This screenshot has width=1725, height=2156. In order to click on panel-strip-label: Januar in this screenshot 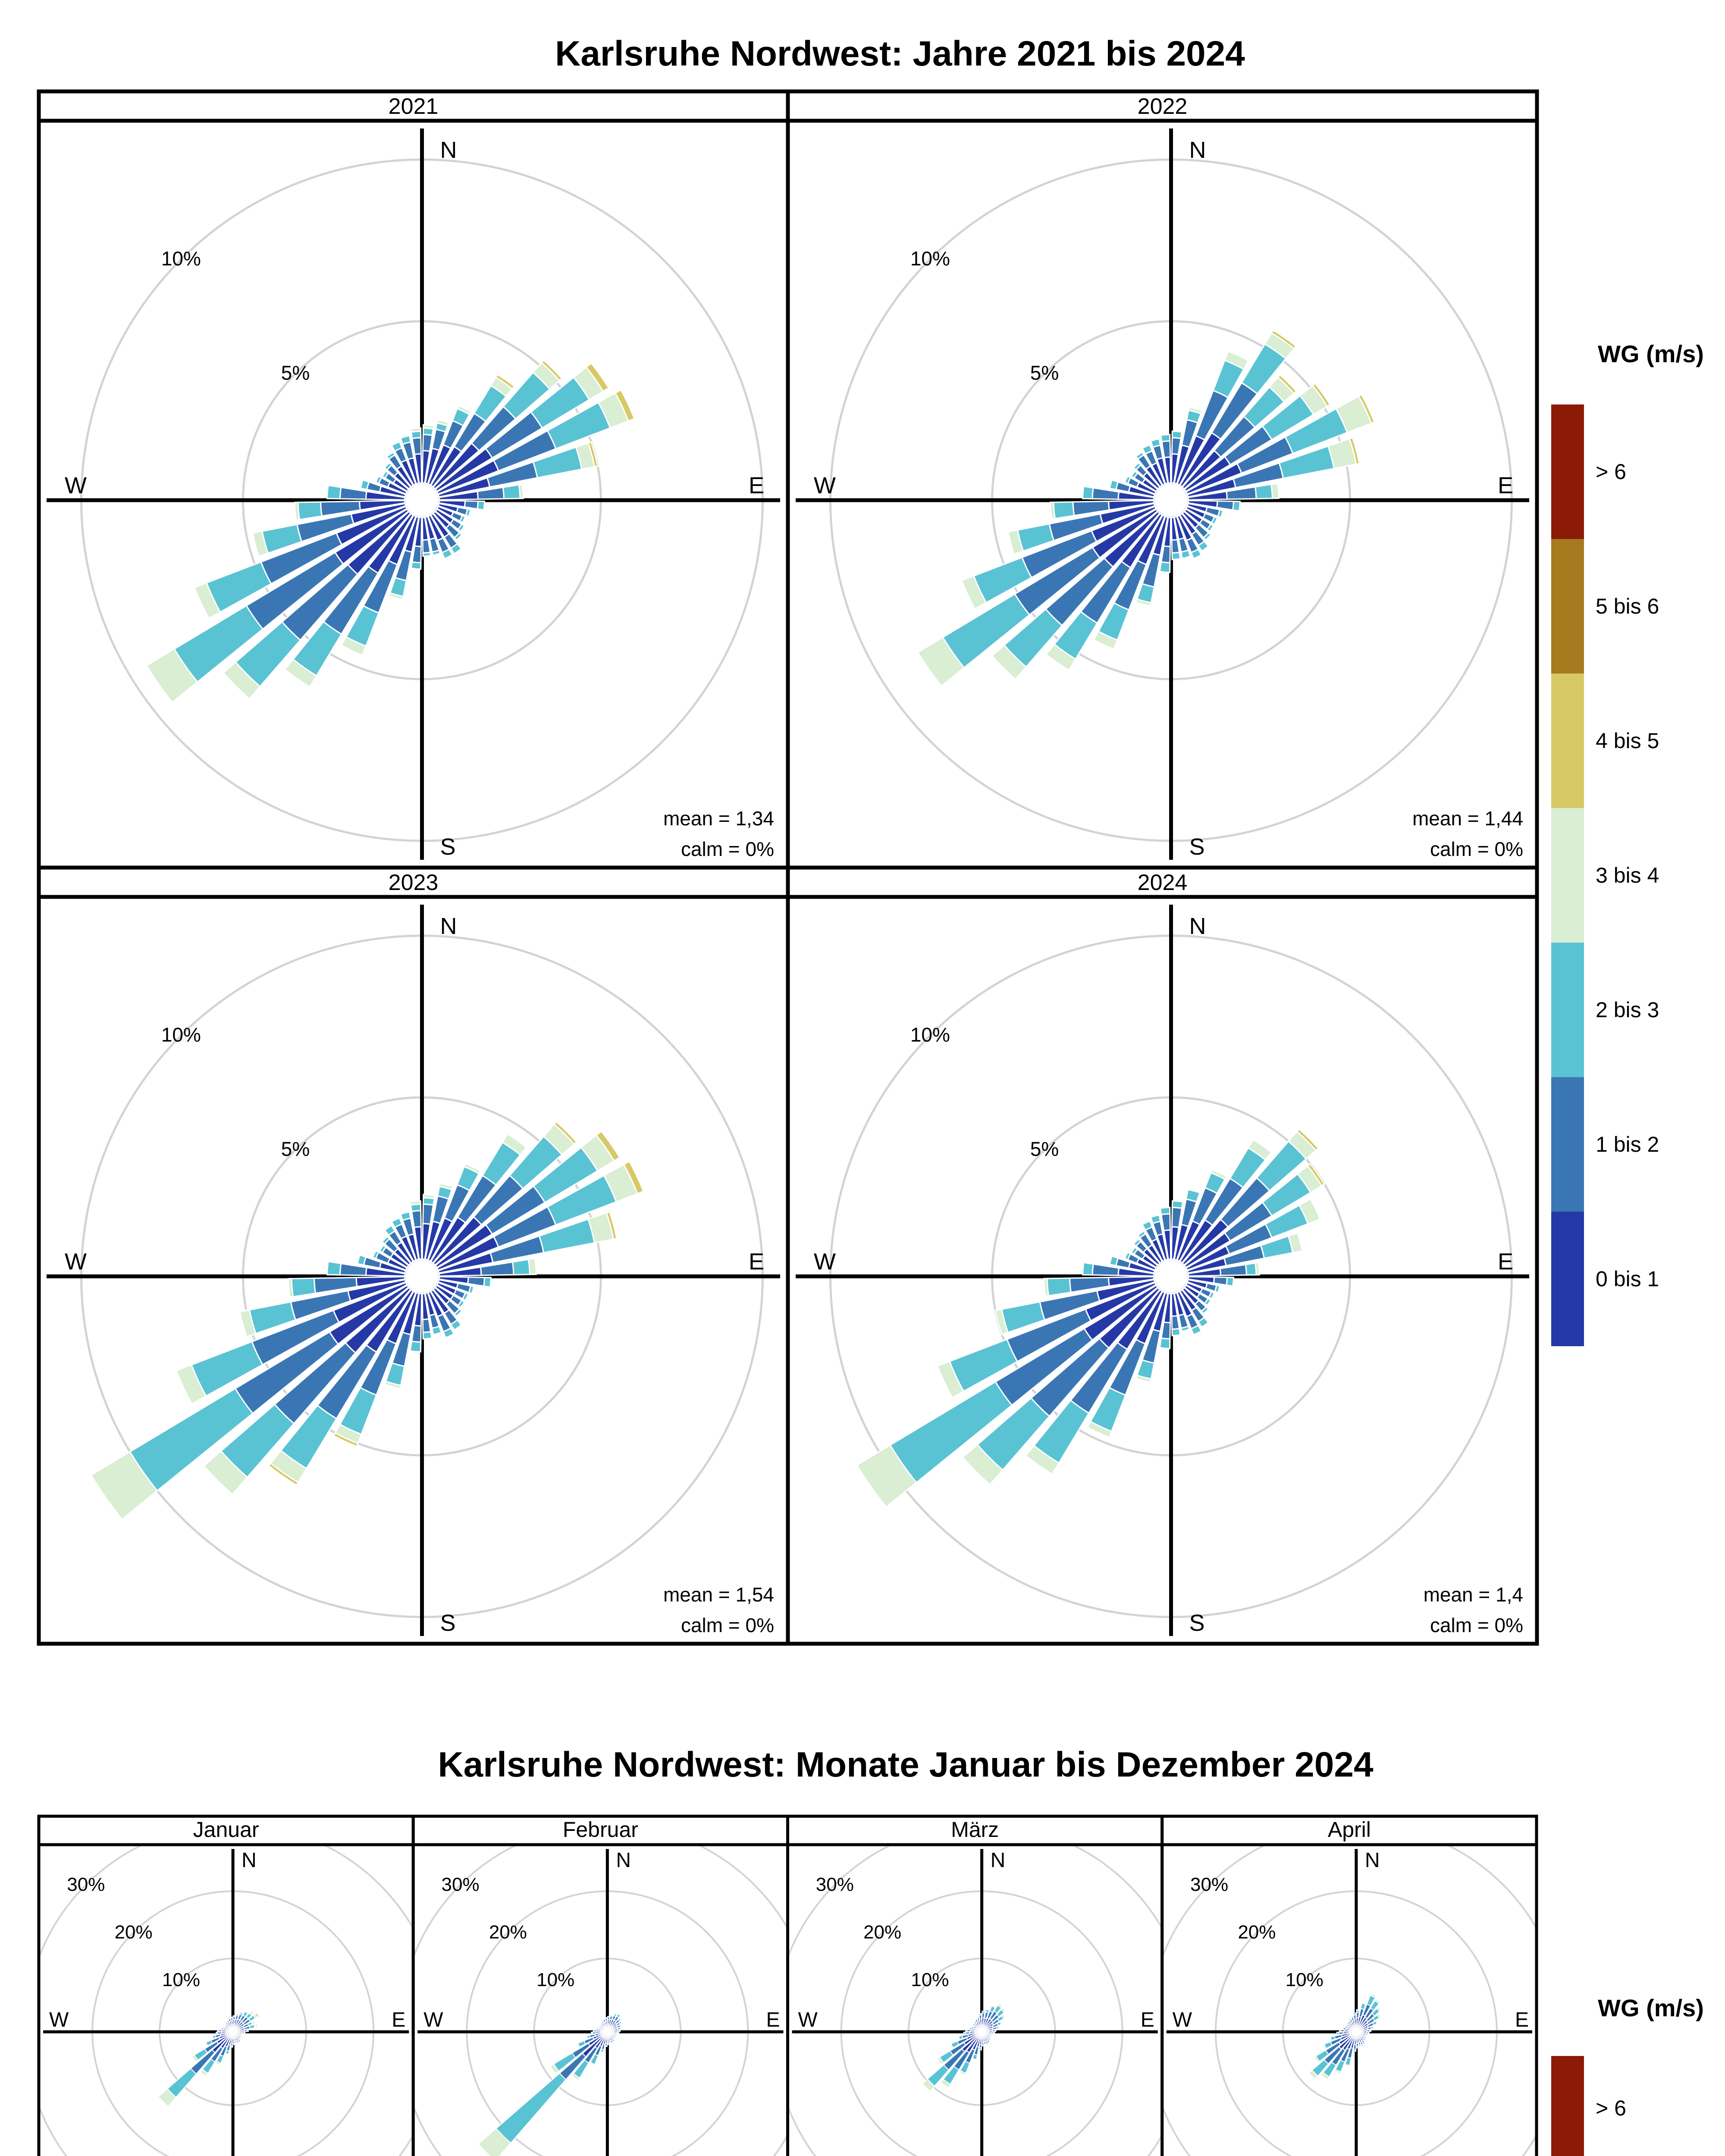, I will do `click(226, 1830)`.